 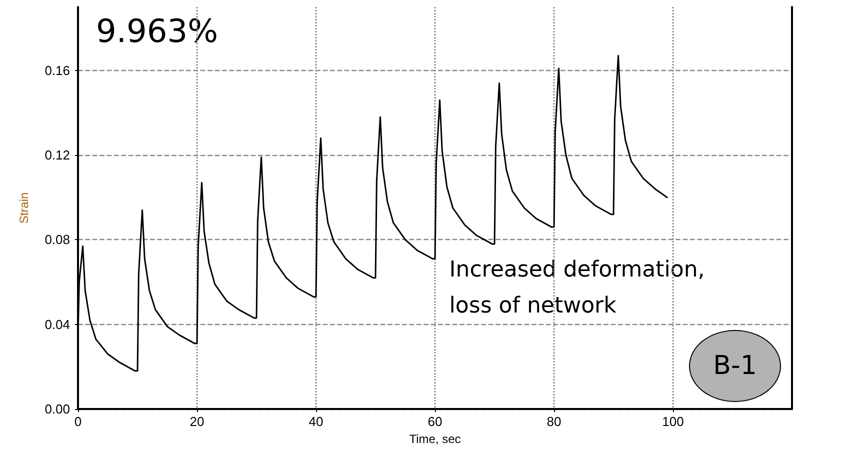 I want to click on x-tick-label: 20, so click(x=197, y=421).